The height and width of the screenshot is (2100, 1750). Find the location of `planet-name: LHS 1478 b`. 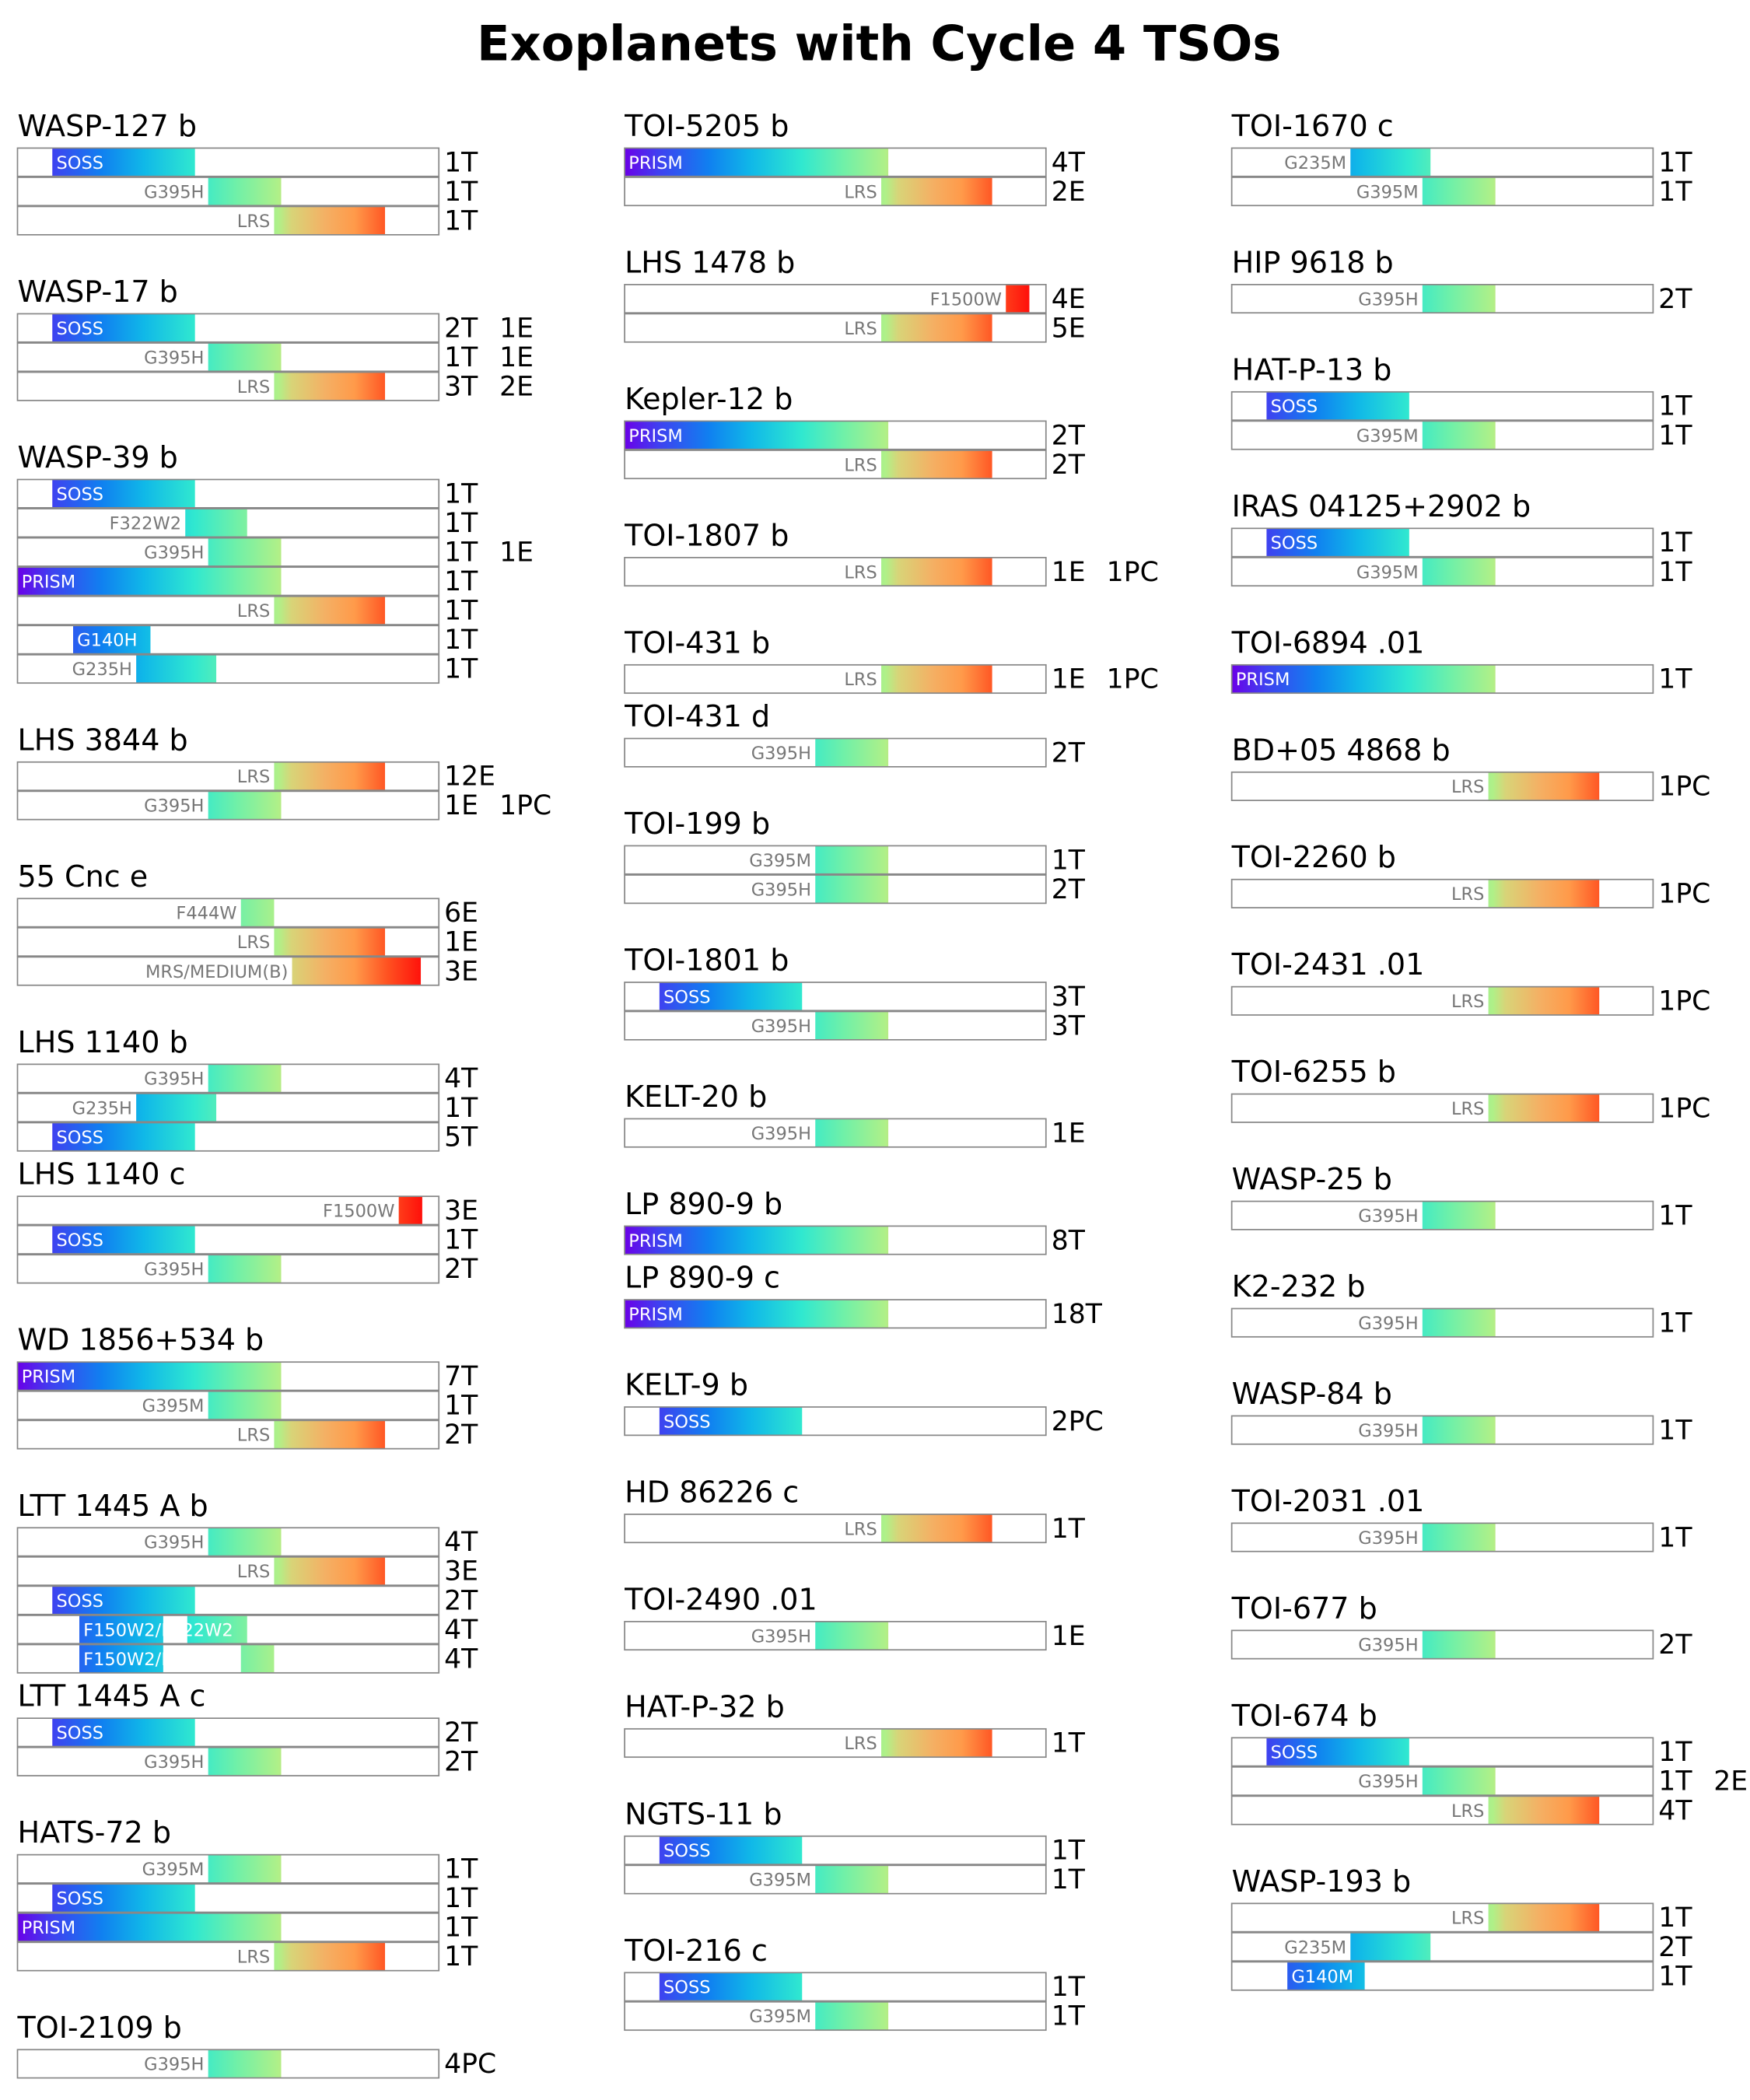

planet-name: LHS 1478 b is located at coordinates (710, 262).